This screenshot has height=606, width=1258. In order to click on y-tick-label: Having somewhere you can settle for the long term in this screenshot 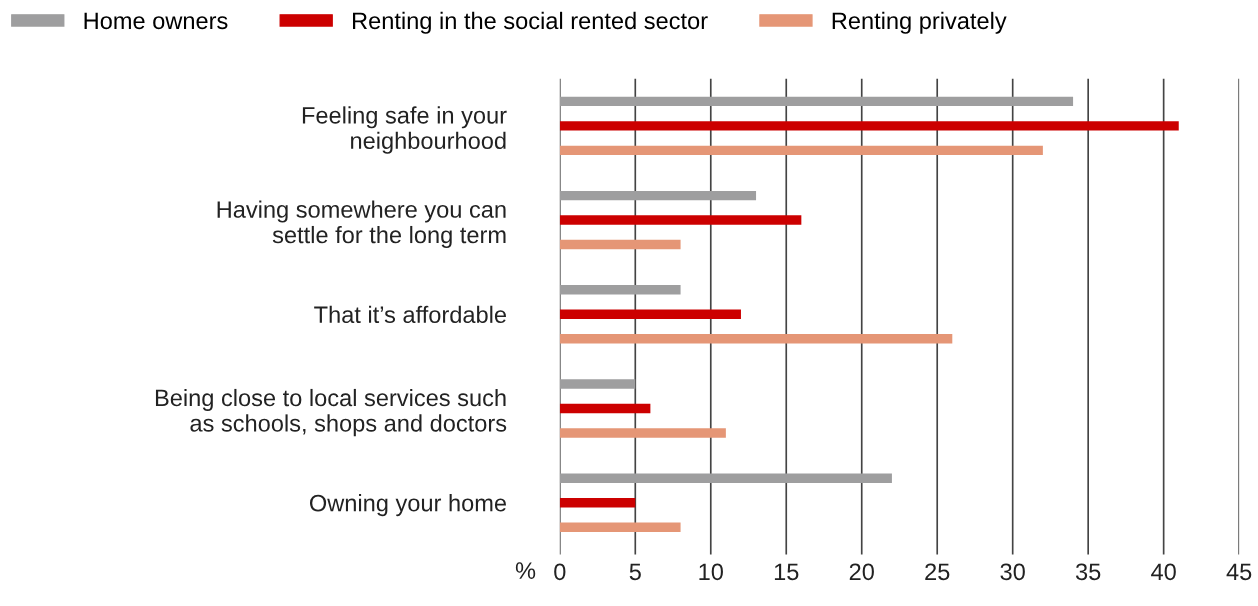, I will do `click(361, 224)`.